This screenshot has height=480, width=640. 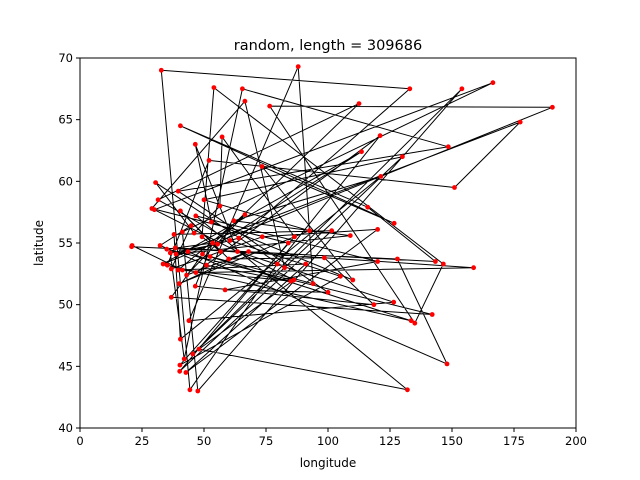 What do you see at coordinates (65, 305) in the screenshot?
I see `y-tick-label: 50` at bounding box center [65, 305].